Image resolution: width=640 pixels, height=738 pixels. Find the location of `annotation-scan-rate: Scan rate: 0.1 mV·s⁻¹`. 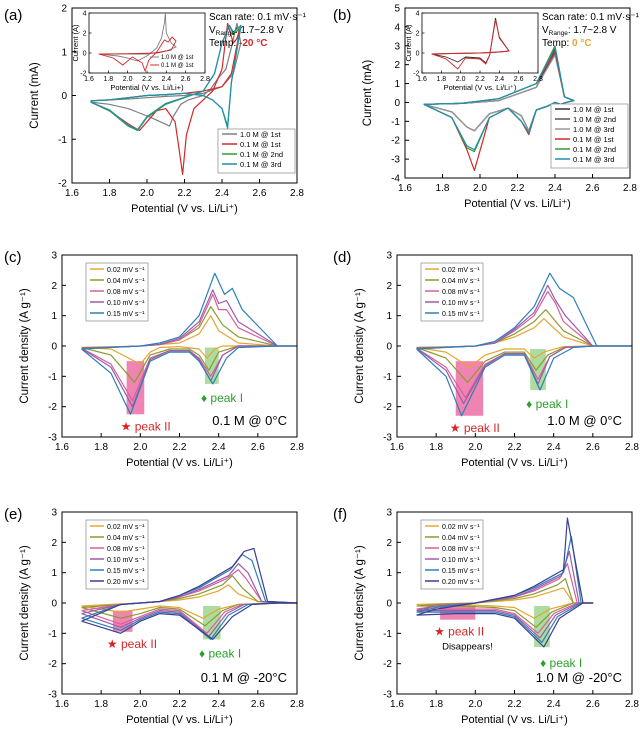

annotation-scan-rate: Scan rate: 0.1 mV·s⁻¹ is located at coordinates (258, 17).